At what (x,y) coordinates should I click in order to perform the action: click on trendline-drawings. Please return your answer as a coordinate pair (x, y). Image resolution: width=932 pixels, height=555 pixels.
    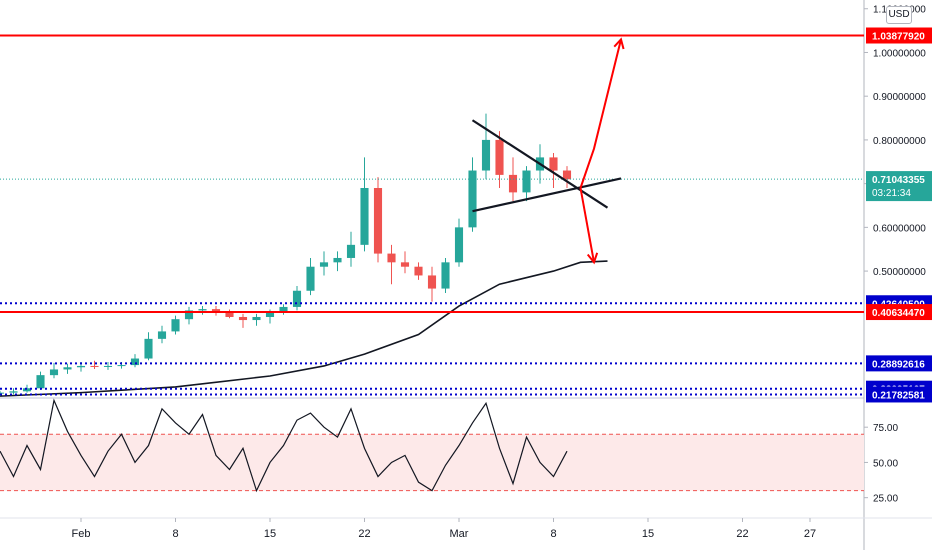
    Looking at the image, I should click on (548, 151).